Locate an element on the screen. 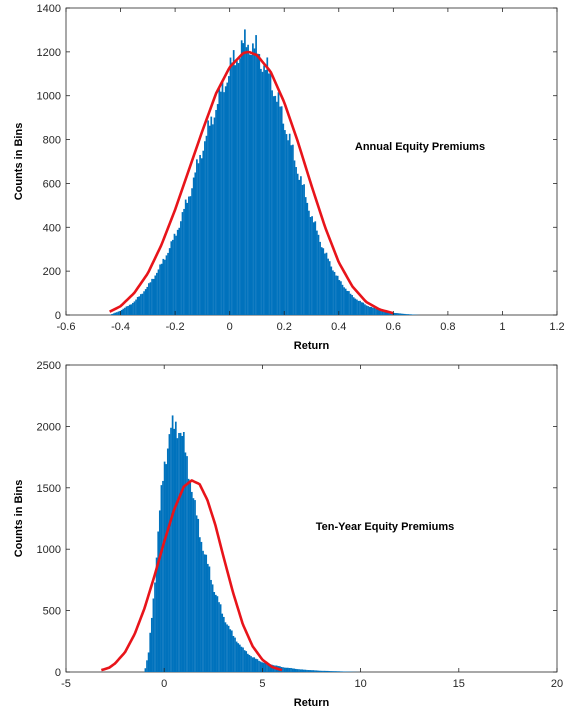 The width and height of the screenshot is (573, 721). y-axis-label: Counts in Bins is located at coordinates (19, 519).